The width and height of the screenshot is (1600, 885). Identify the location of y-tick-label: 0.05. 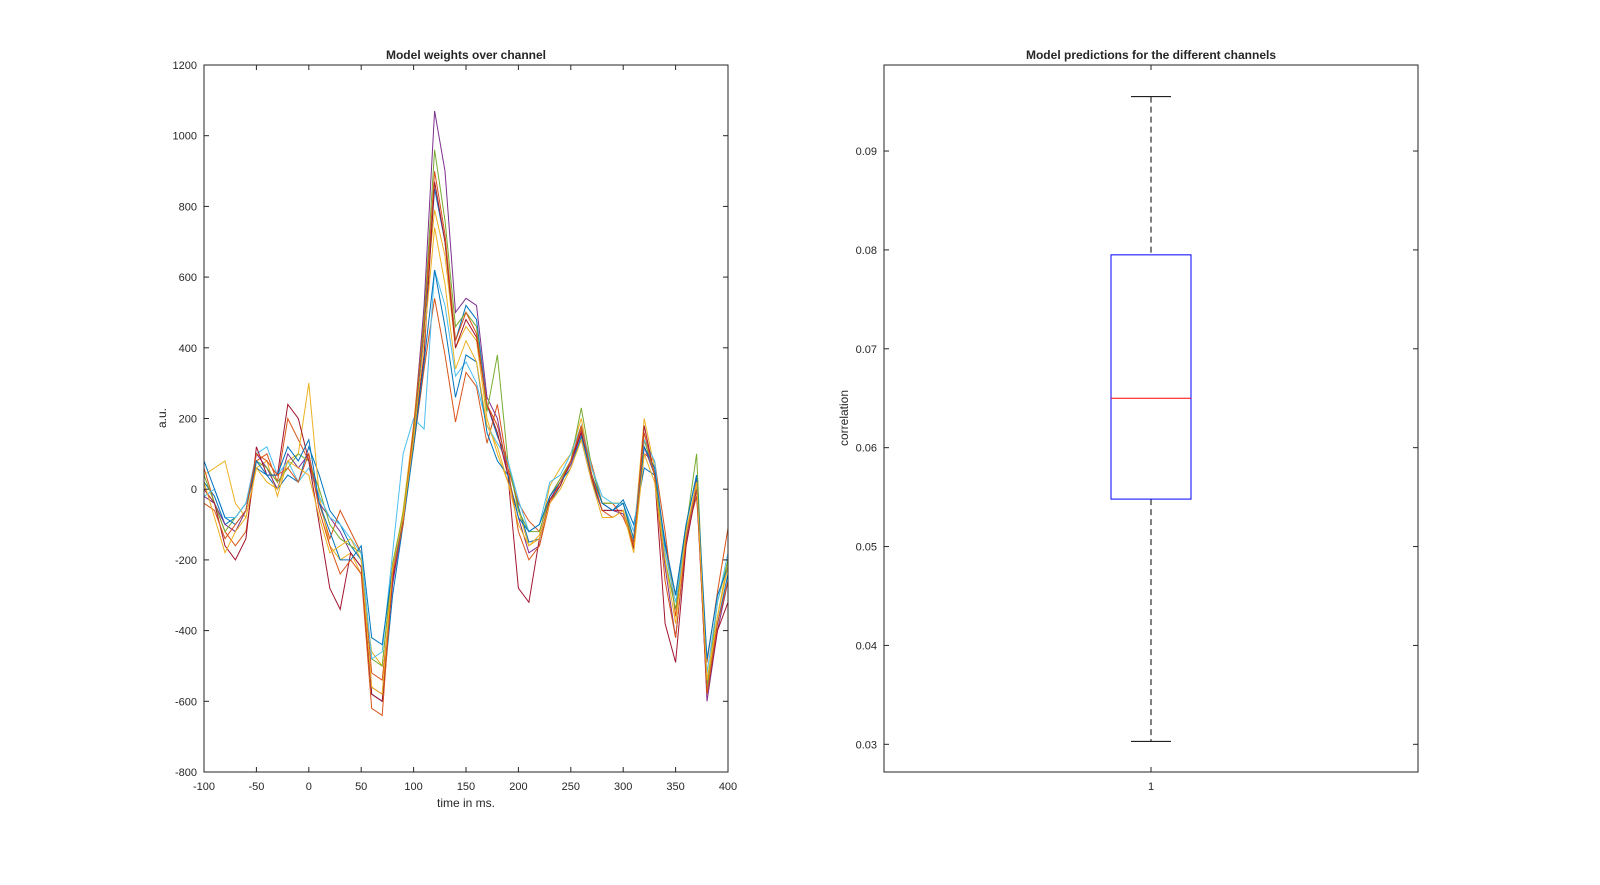
(866, 548).